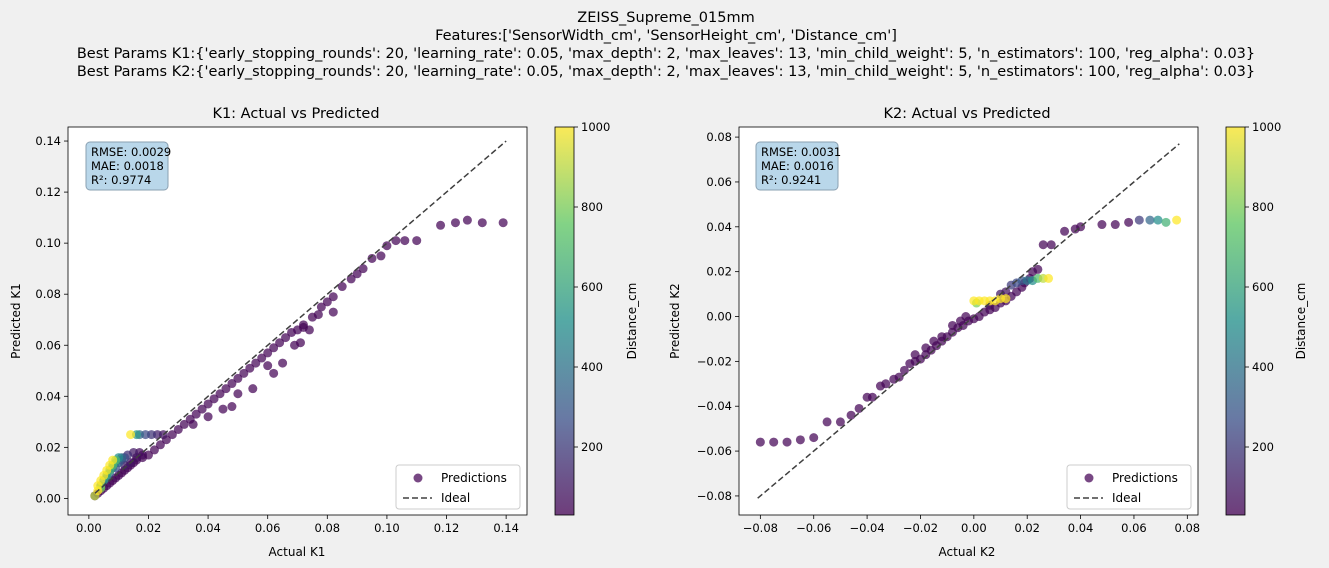 This screenshot has width=1329, height=568. What do you see at coordinates (48, 243) in the screenshot?
I see `y-tick-label: 0.10` at bounding box center [48, 243].